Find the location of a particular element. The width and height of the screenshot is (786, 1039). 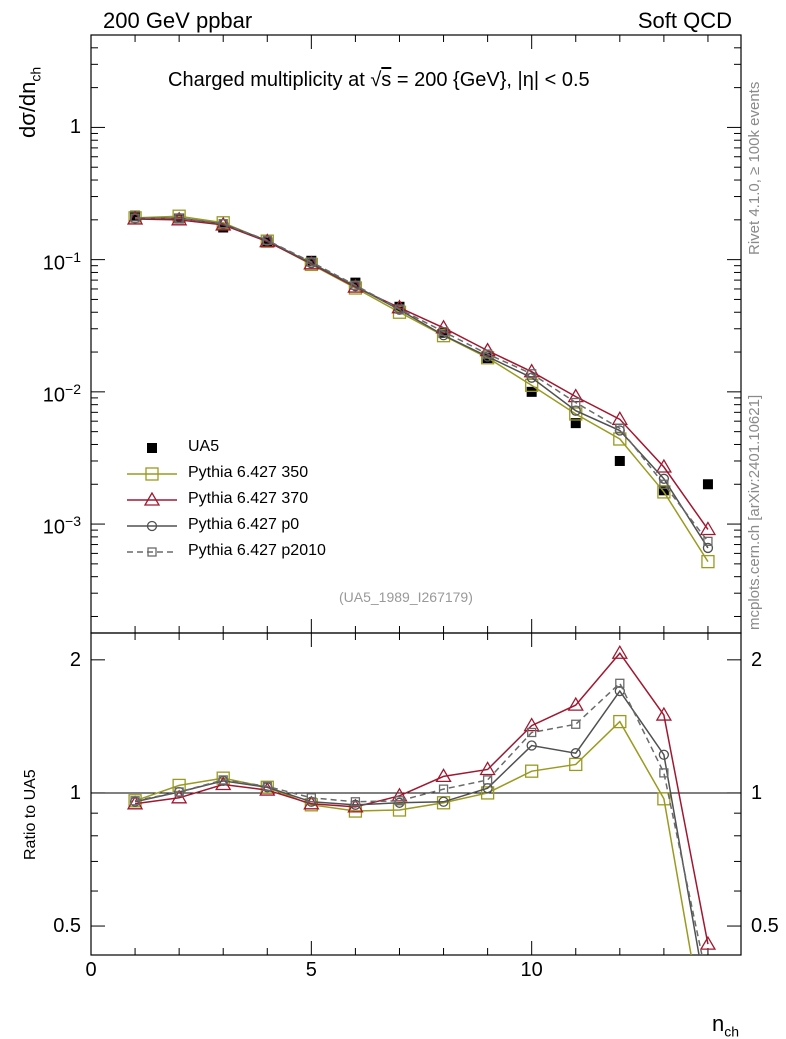

plot-title-post: = 200 {GeV}, |η| < 0.5 is located at coordinates (490, 80).